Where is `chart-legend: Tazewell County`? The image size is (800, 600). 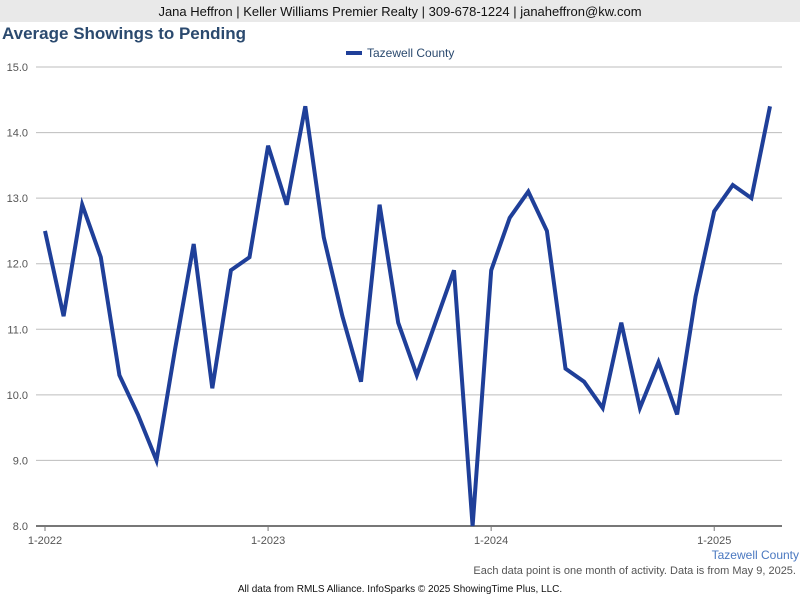 chart-legend: Tazewell County is located at coordinates (400, 53).